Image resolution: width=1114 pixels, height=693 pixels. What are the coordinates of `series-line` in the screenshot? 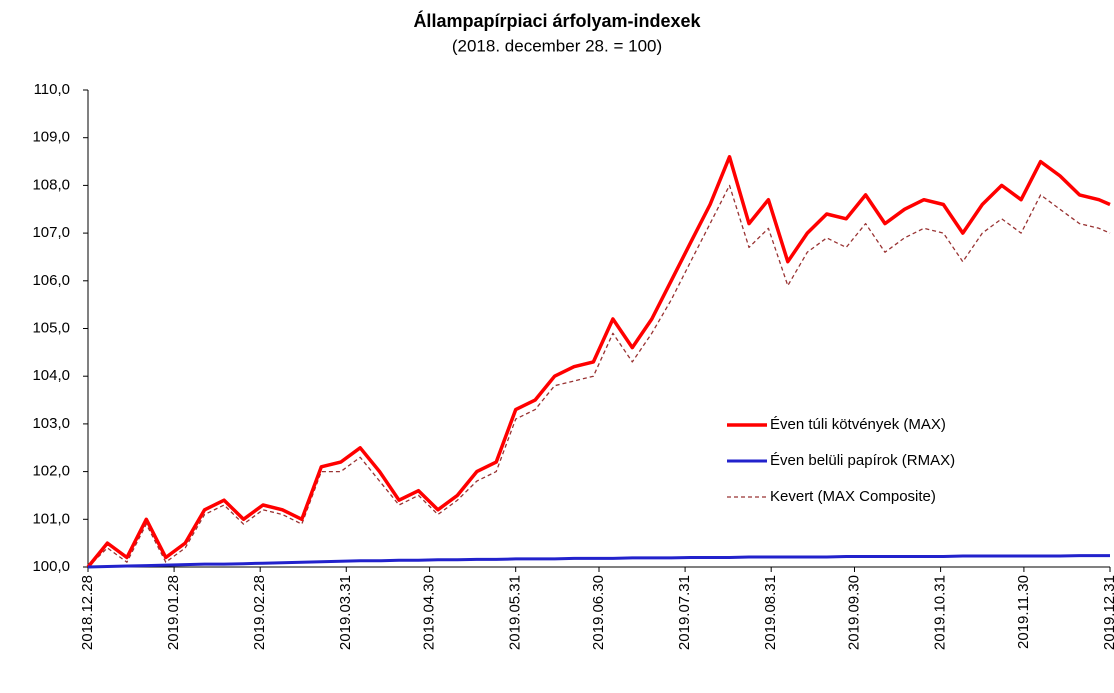 It's located at (598, 561).